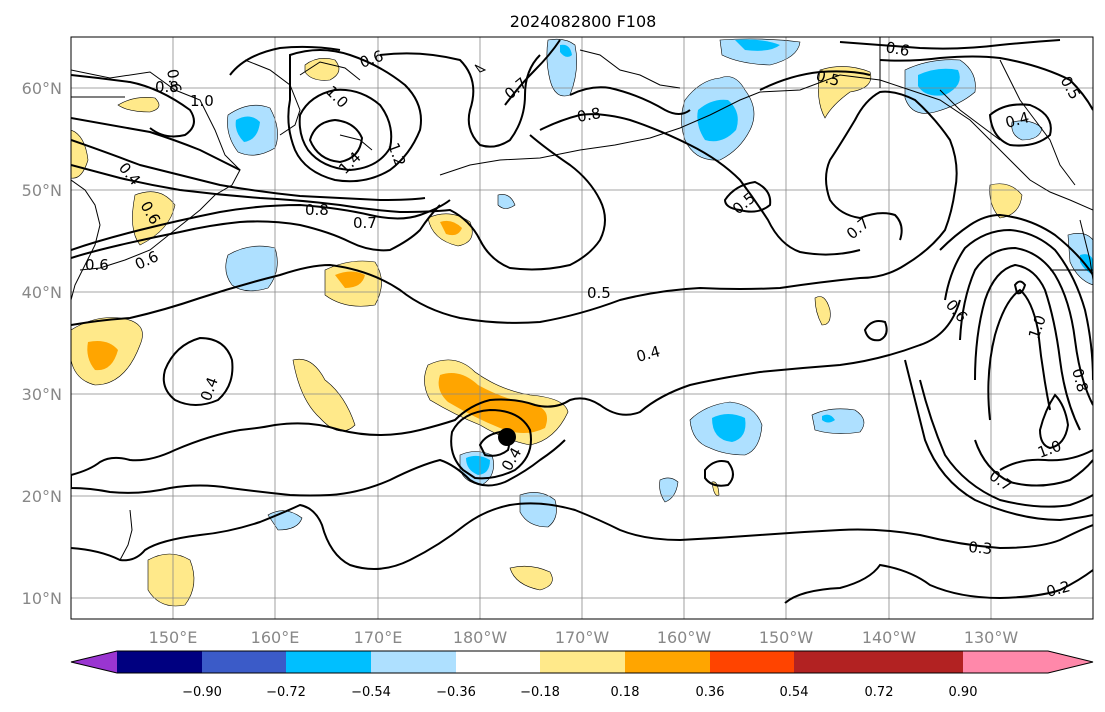 The image size is (1105, 712). Describe the element at coordinates (42, 598) in the screenshot. I see `y-tick-label: 10°N` at that location.